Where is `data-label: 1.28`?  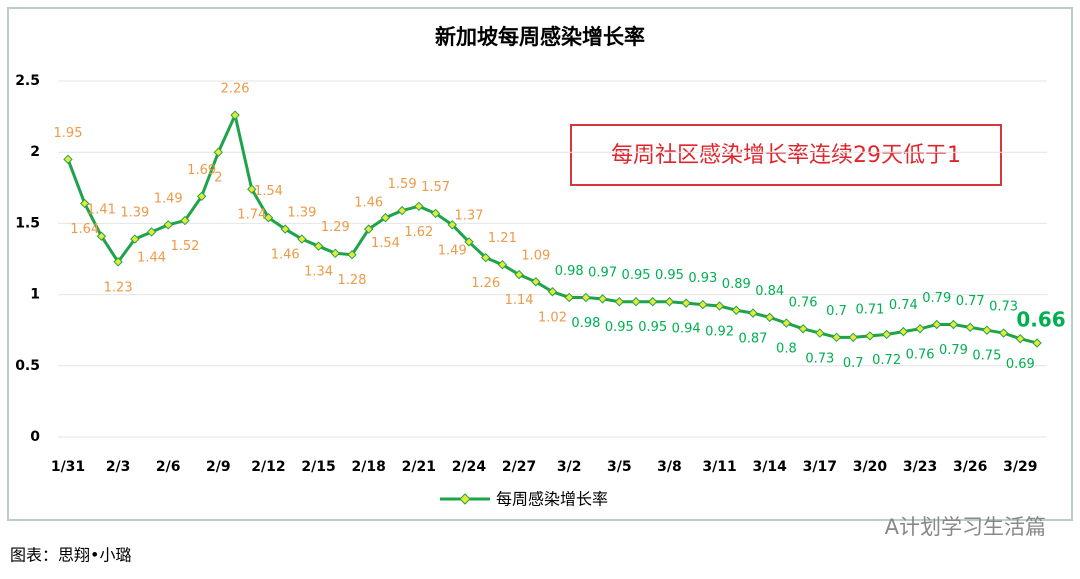
data-label: 1.28 is located at coordinates (352, 280).